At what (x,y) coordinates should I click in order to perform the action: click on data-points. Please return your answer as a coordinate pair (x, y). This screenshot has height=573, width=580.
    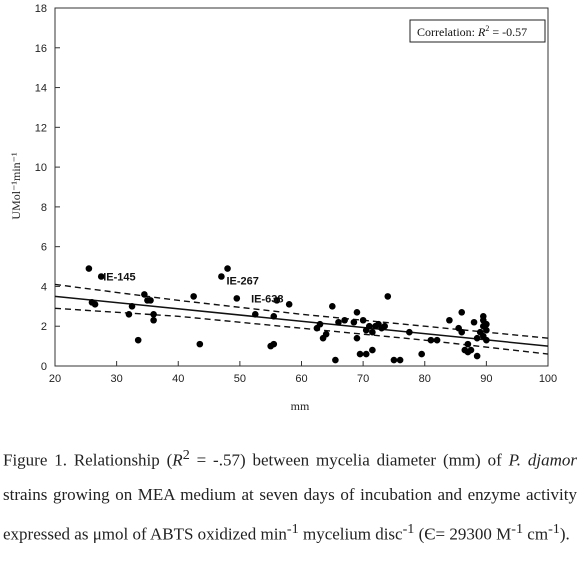
    Looking at the image, I should click on (287, 314).